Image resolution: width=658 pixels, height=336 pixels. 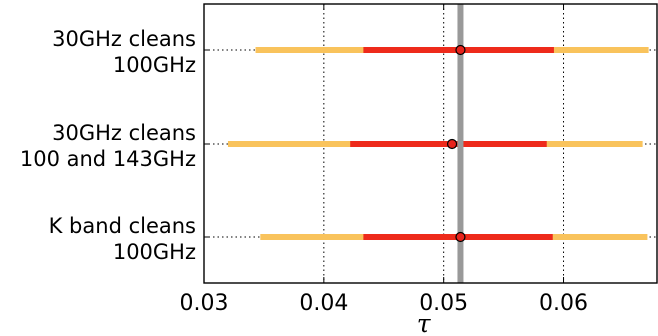 What do you see at coordinates (204, 303) in the screenshot?
I see `x-tick-label: 0.03` at bounding box center [204, 303].